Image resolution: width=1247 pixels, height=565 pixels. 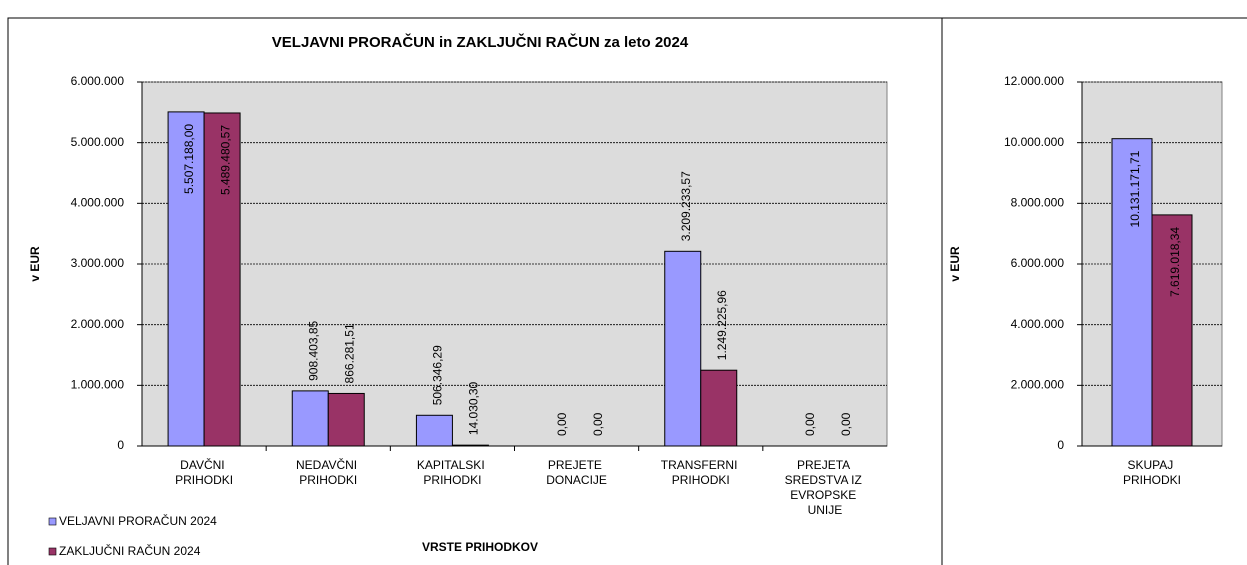 I want to click on data-label: 7.619.018,34, so click(x=1175, y=262).